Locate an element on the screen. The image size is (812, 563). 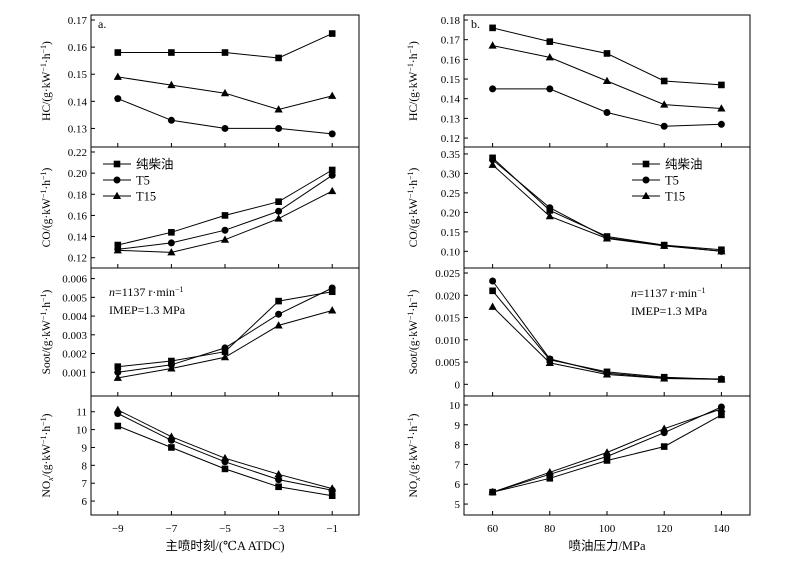
x-tick-label: 140 is located at coordinates (721, 529).